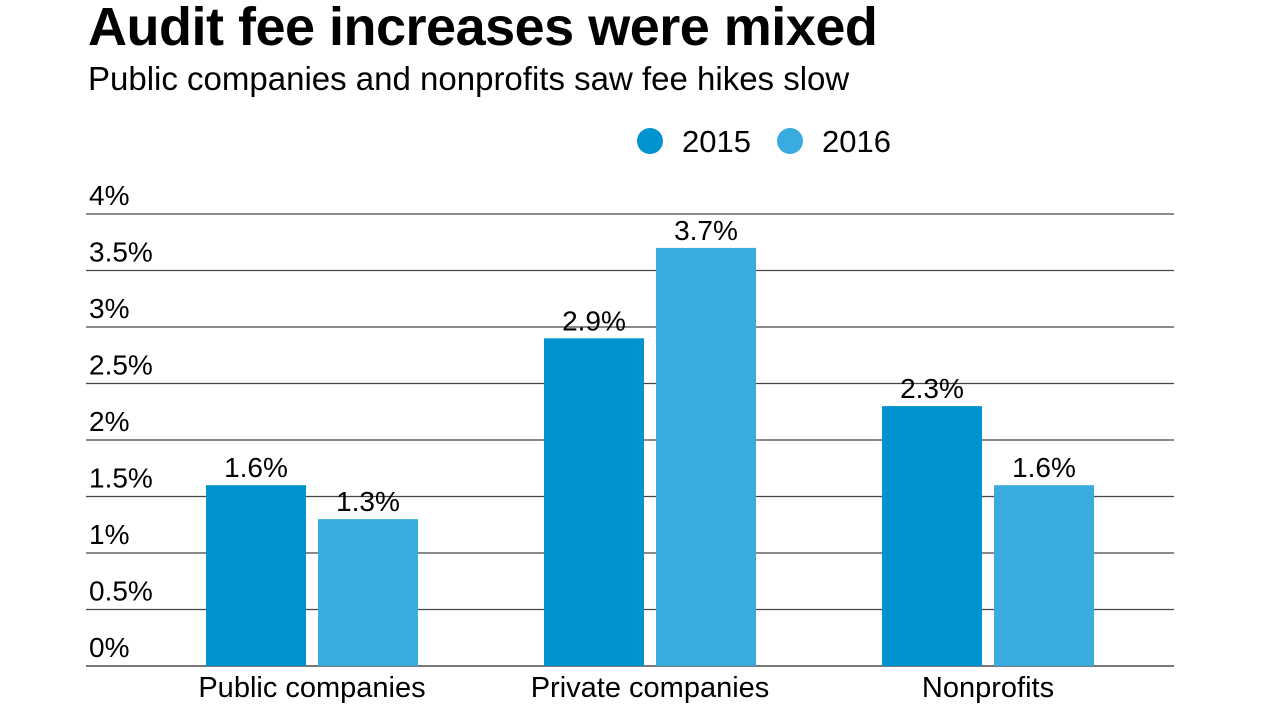 This screenshot has width=1280, height=720. What do you see at coordinates (988, 688) in the screenshot?
I see `x-category-label: Nonprofits` at bounding box center [988, 688].